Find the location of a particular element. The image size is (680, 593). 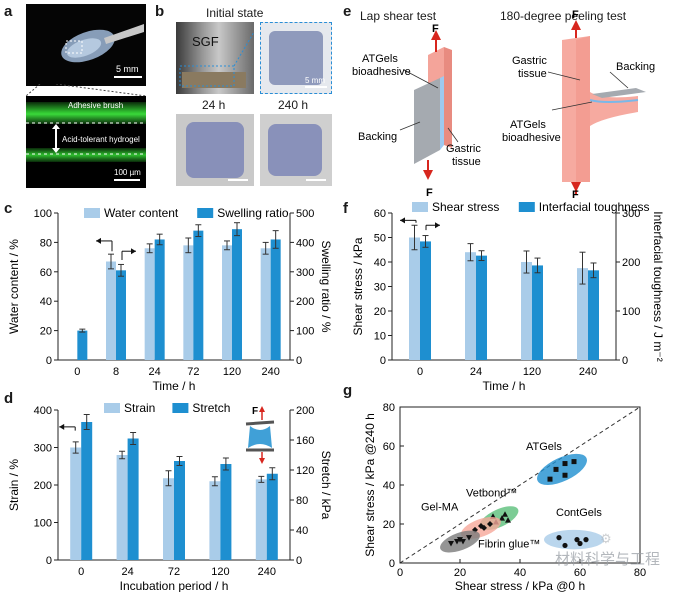

watermark-logo: ⚙ is located at coordinates (606, 538).